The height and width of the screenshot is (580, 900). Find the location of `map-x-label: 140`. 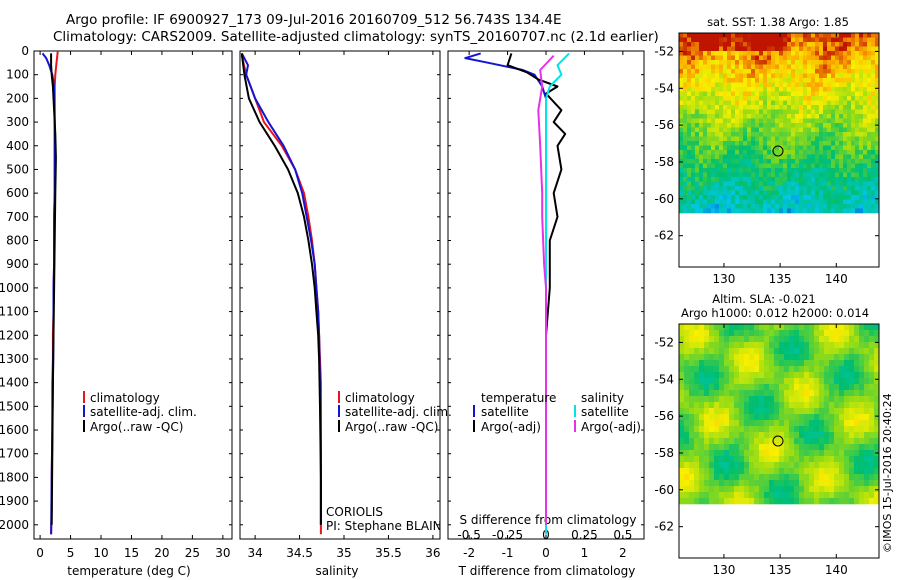

map-x-label: 140 is located at coordinates (836, 570).